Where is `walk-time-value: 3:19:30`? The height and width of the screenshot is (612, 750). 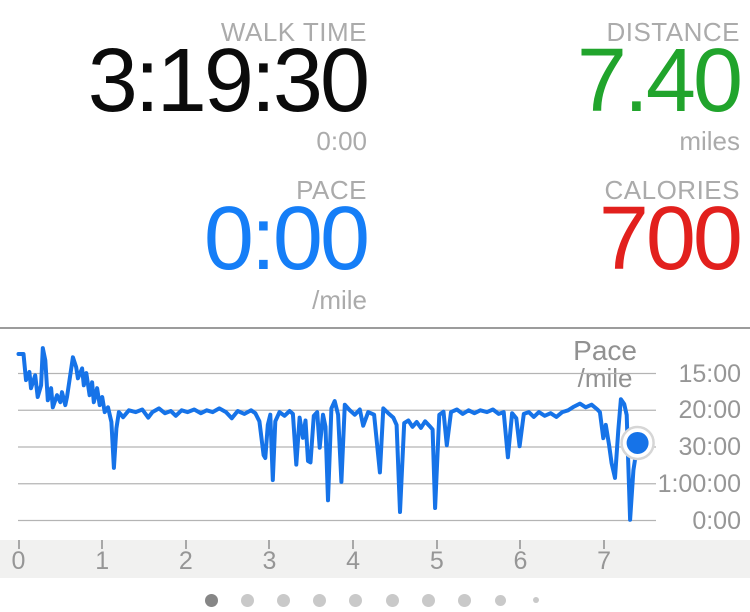
walk-time-value: 3:19:30 is located at coordinates (228, 81).